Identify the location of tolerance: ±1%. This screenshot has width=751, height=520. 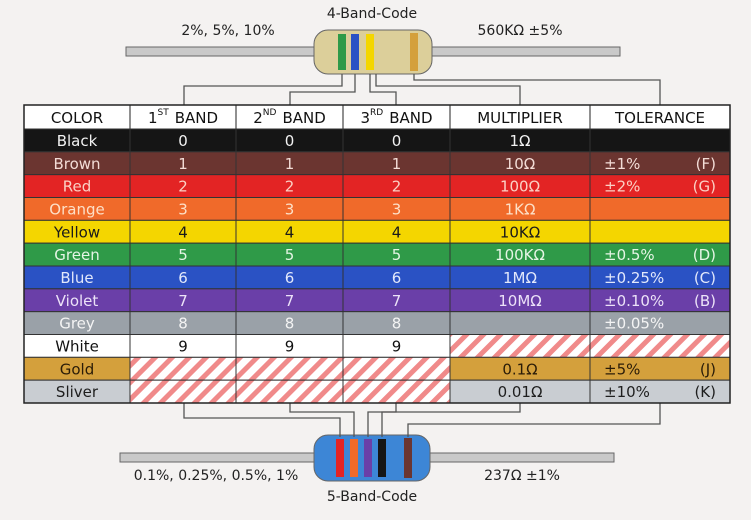
(622, 164).